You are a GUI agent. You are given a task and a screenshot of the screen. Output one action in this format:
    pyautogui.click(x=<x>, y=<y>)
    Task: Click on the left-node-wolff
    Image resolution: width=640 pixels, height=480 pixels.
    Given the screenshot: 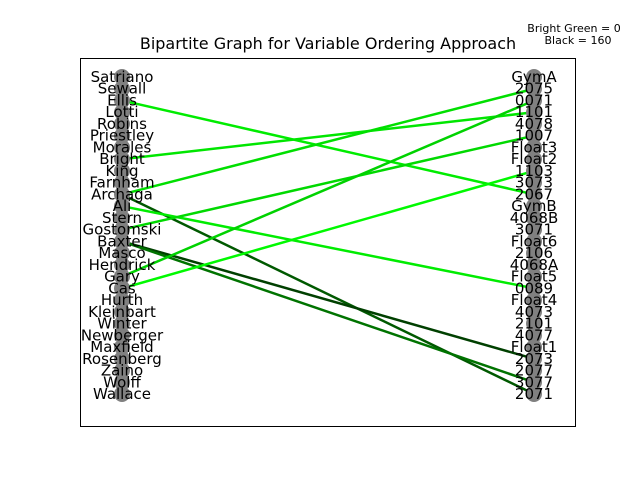 What is the action you would take?
    pyautogui.click(x=122, y=382)
    